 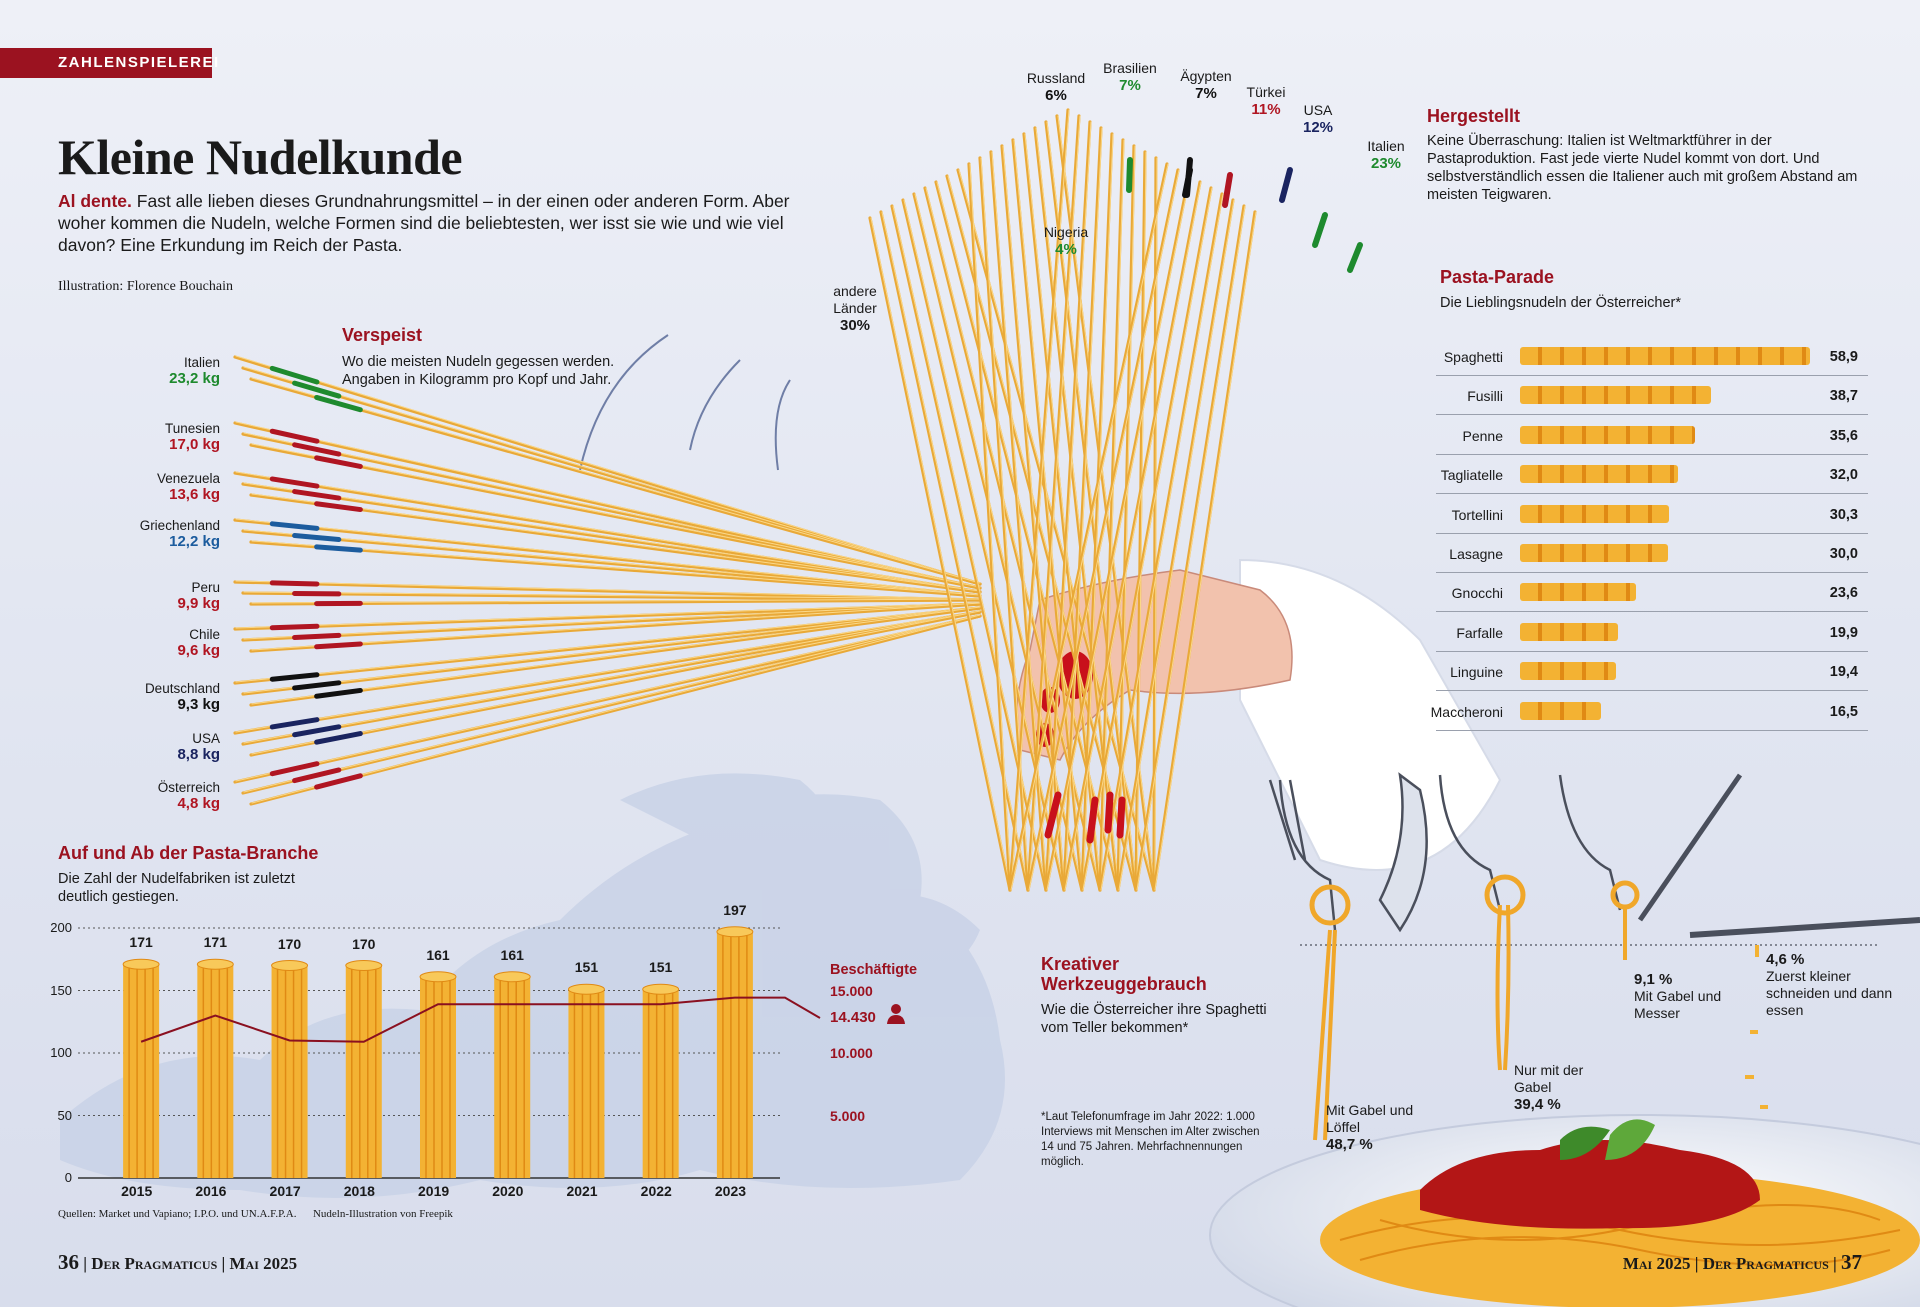 I want to click on production-label: Brasilien 7%, so click(x=1130, y=77).